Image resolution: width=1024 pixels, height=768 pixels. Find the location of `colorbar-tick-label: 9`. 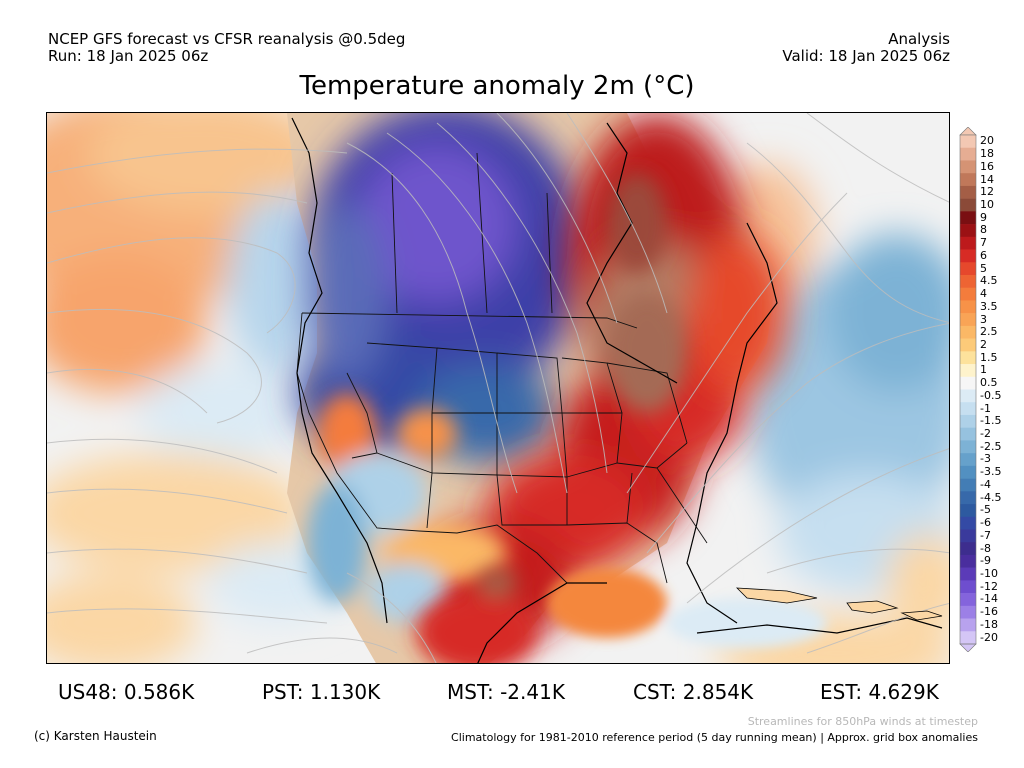

colorbar-tick-label: 9 is located at coordinates (983, 217).